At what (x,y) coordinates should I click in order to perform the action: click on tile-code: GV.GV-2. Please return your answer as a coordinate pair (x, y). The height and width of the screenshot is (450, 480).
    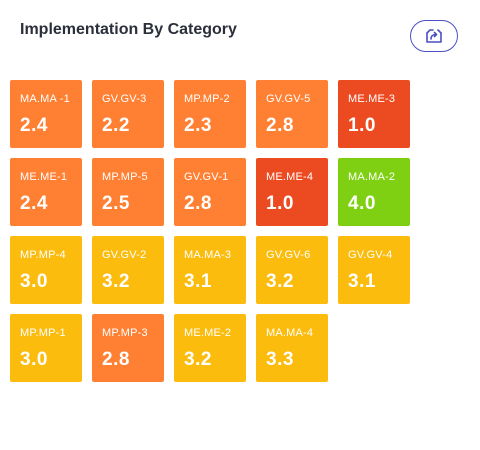
    Looking at the image, I should click on (124, 255).